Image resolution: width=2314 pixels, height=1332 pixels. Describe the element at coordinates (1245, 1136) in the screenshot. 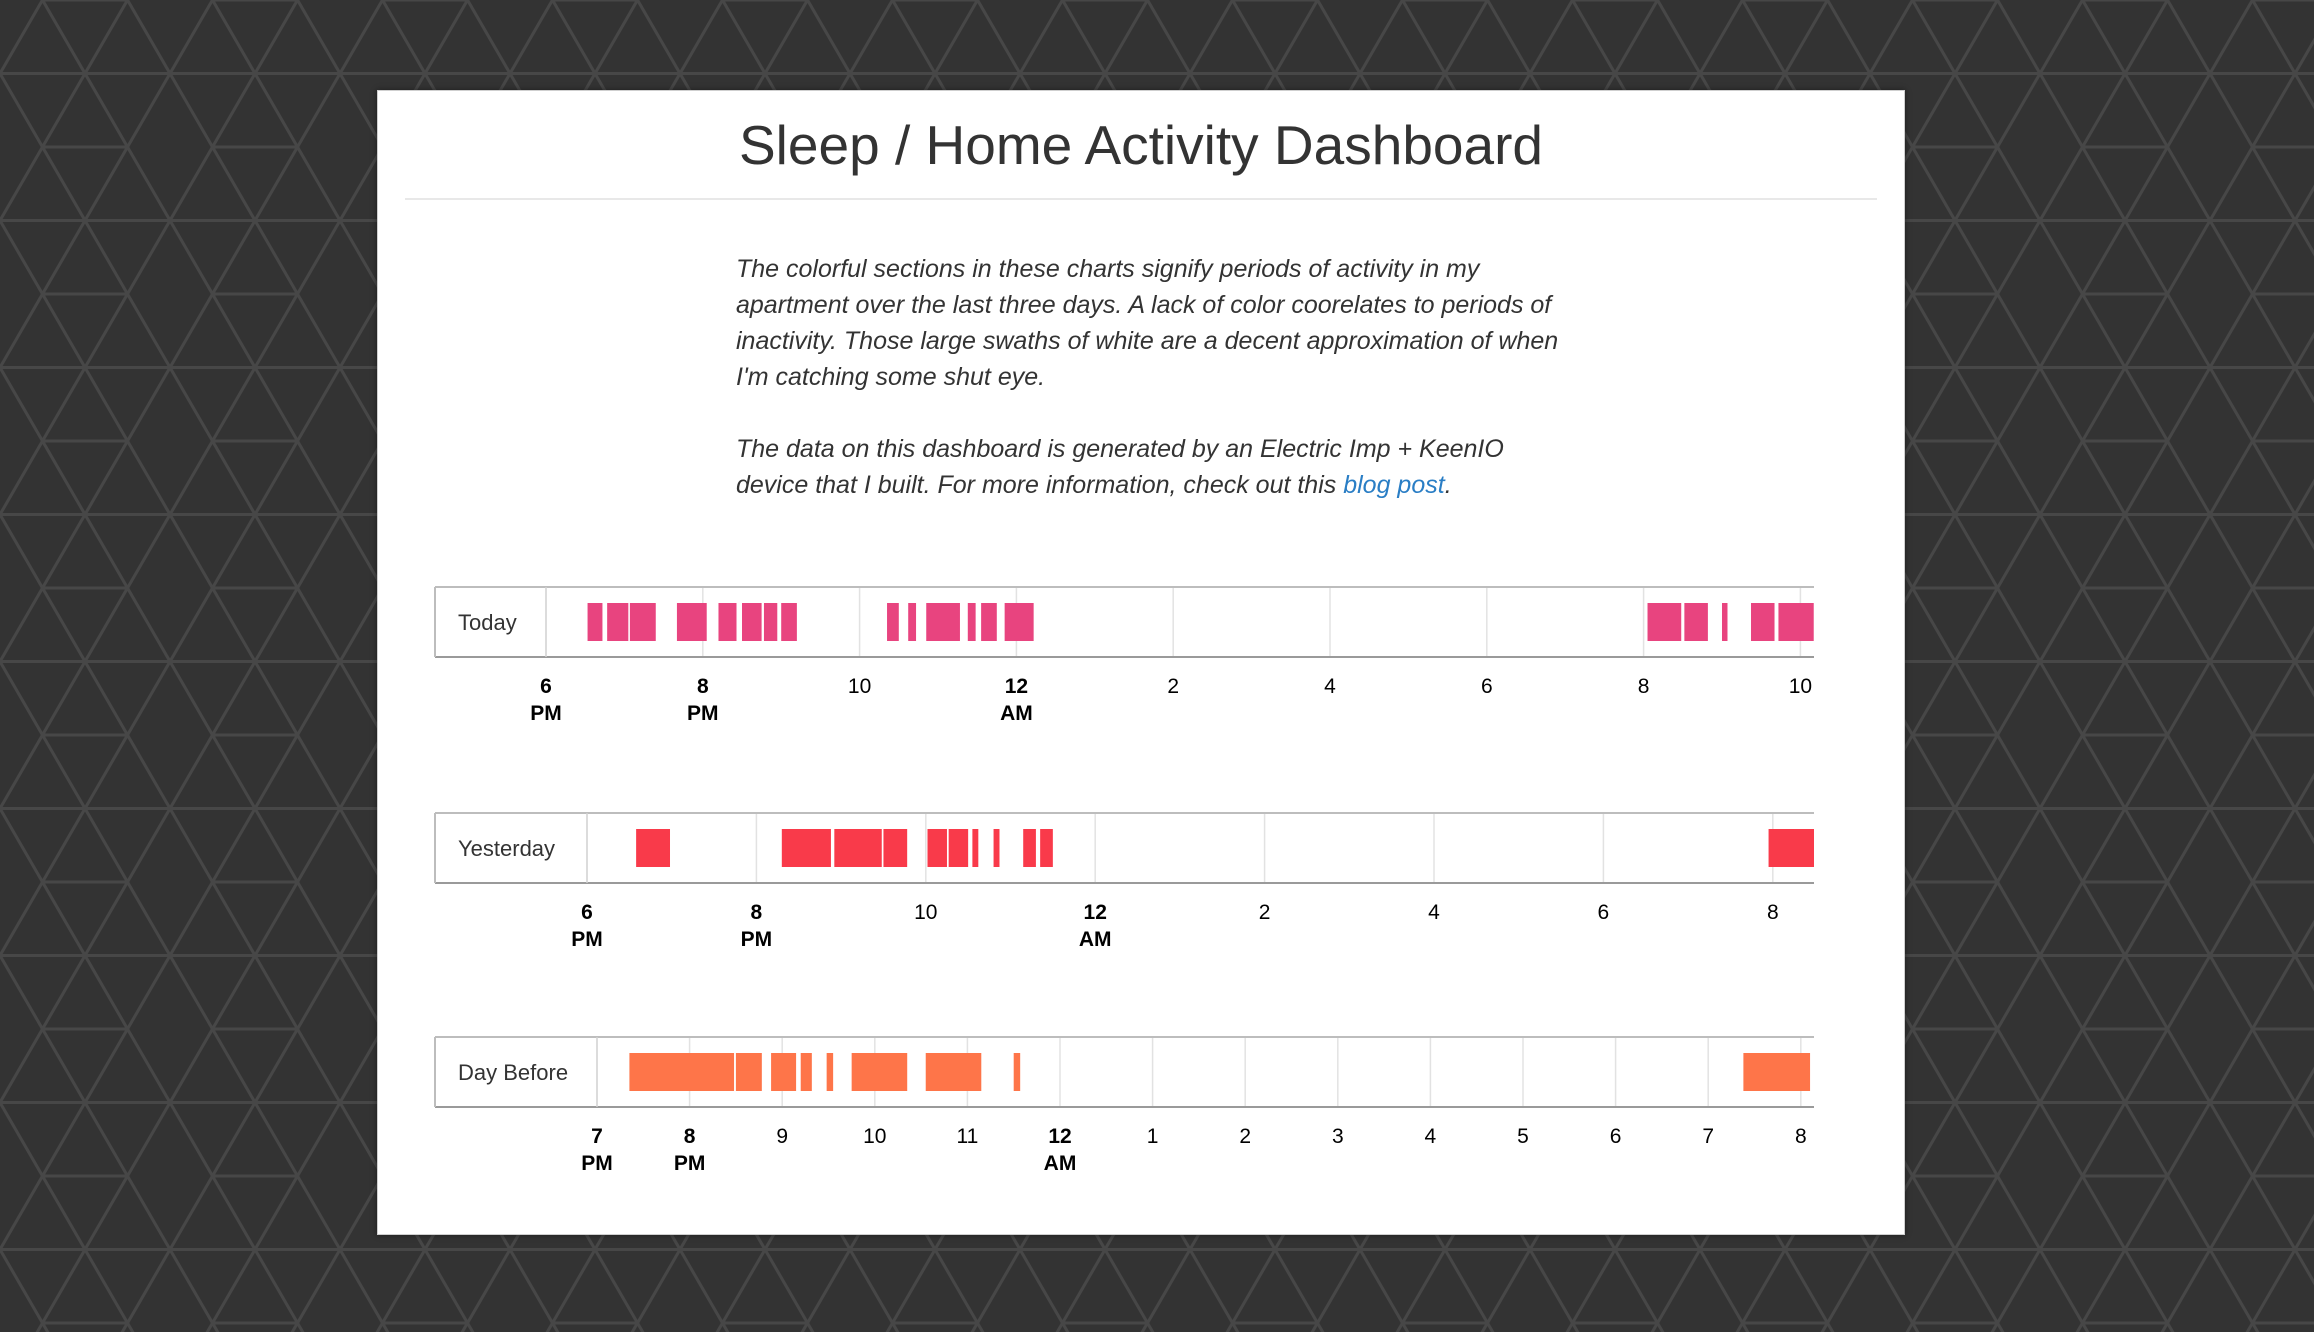

I see `day-before-tick-label: 2` at that location.